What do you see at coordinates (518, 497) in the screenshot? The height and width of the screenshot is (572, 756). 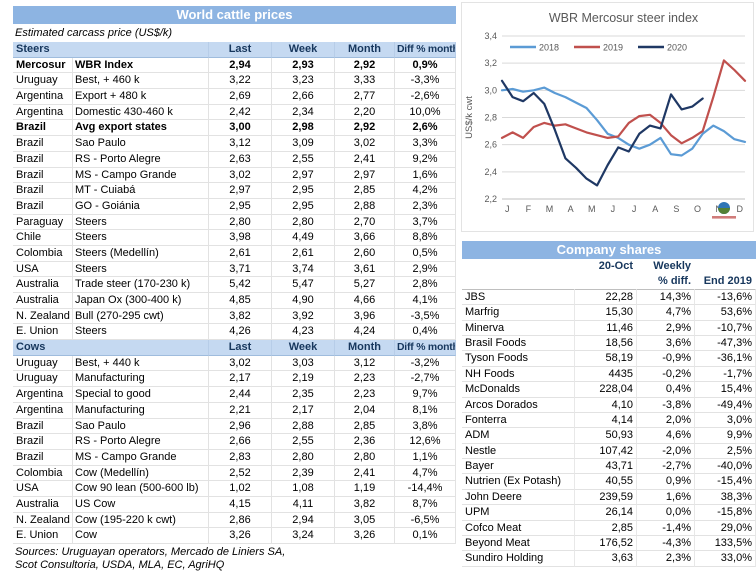 I see `company-name-cell: John Deere` at bounding box center [518, 497].